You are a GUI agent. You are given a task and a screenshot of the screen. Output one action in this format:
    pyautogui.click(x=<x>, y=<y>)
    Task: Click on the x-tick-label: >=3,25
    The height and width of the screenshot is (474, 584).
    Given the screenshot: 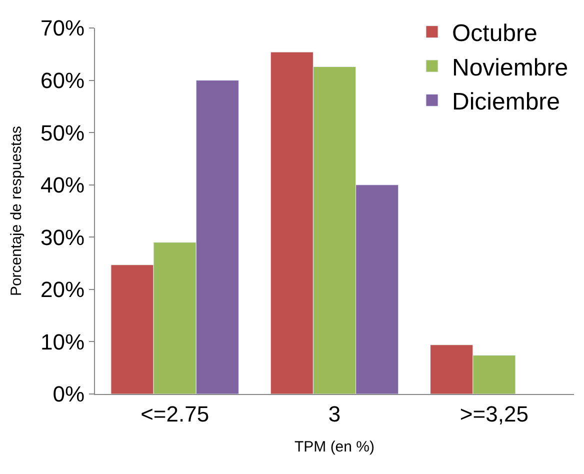 What is the action you would take?
    pyautogui.click(x=494, y=413)
    